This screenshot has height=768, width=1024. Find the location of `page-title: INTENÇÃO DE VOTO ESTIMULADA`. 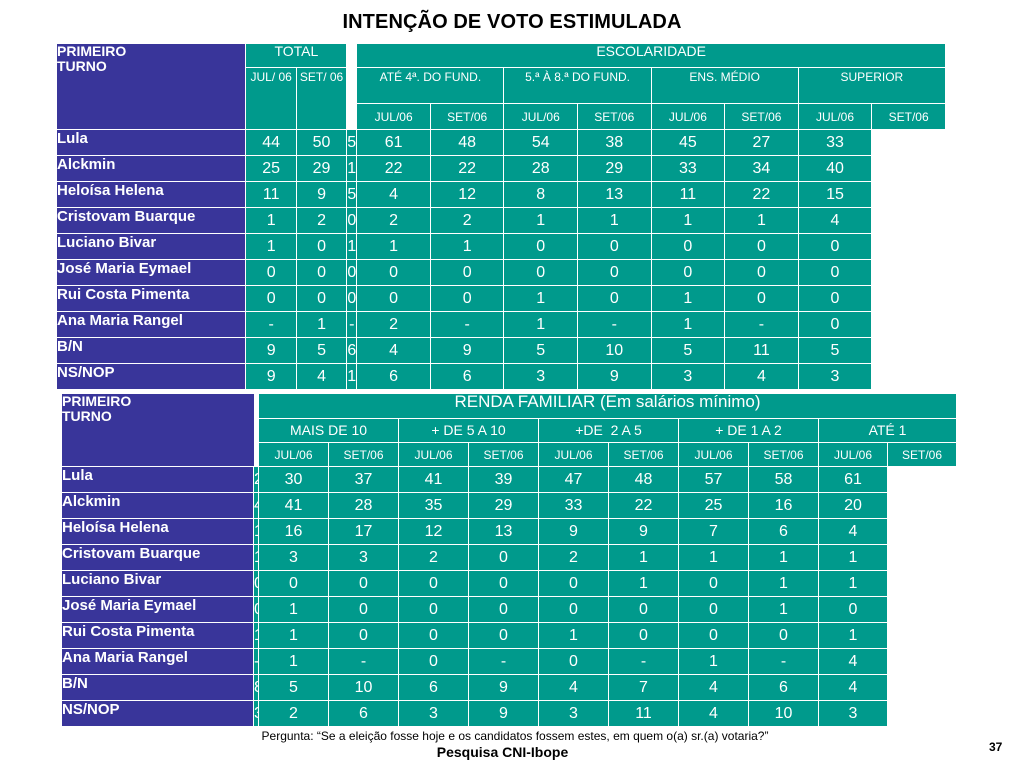

page-title: INTENÇÃO DE VOTO ESTIMULADA is located at coordinates (512, 22).